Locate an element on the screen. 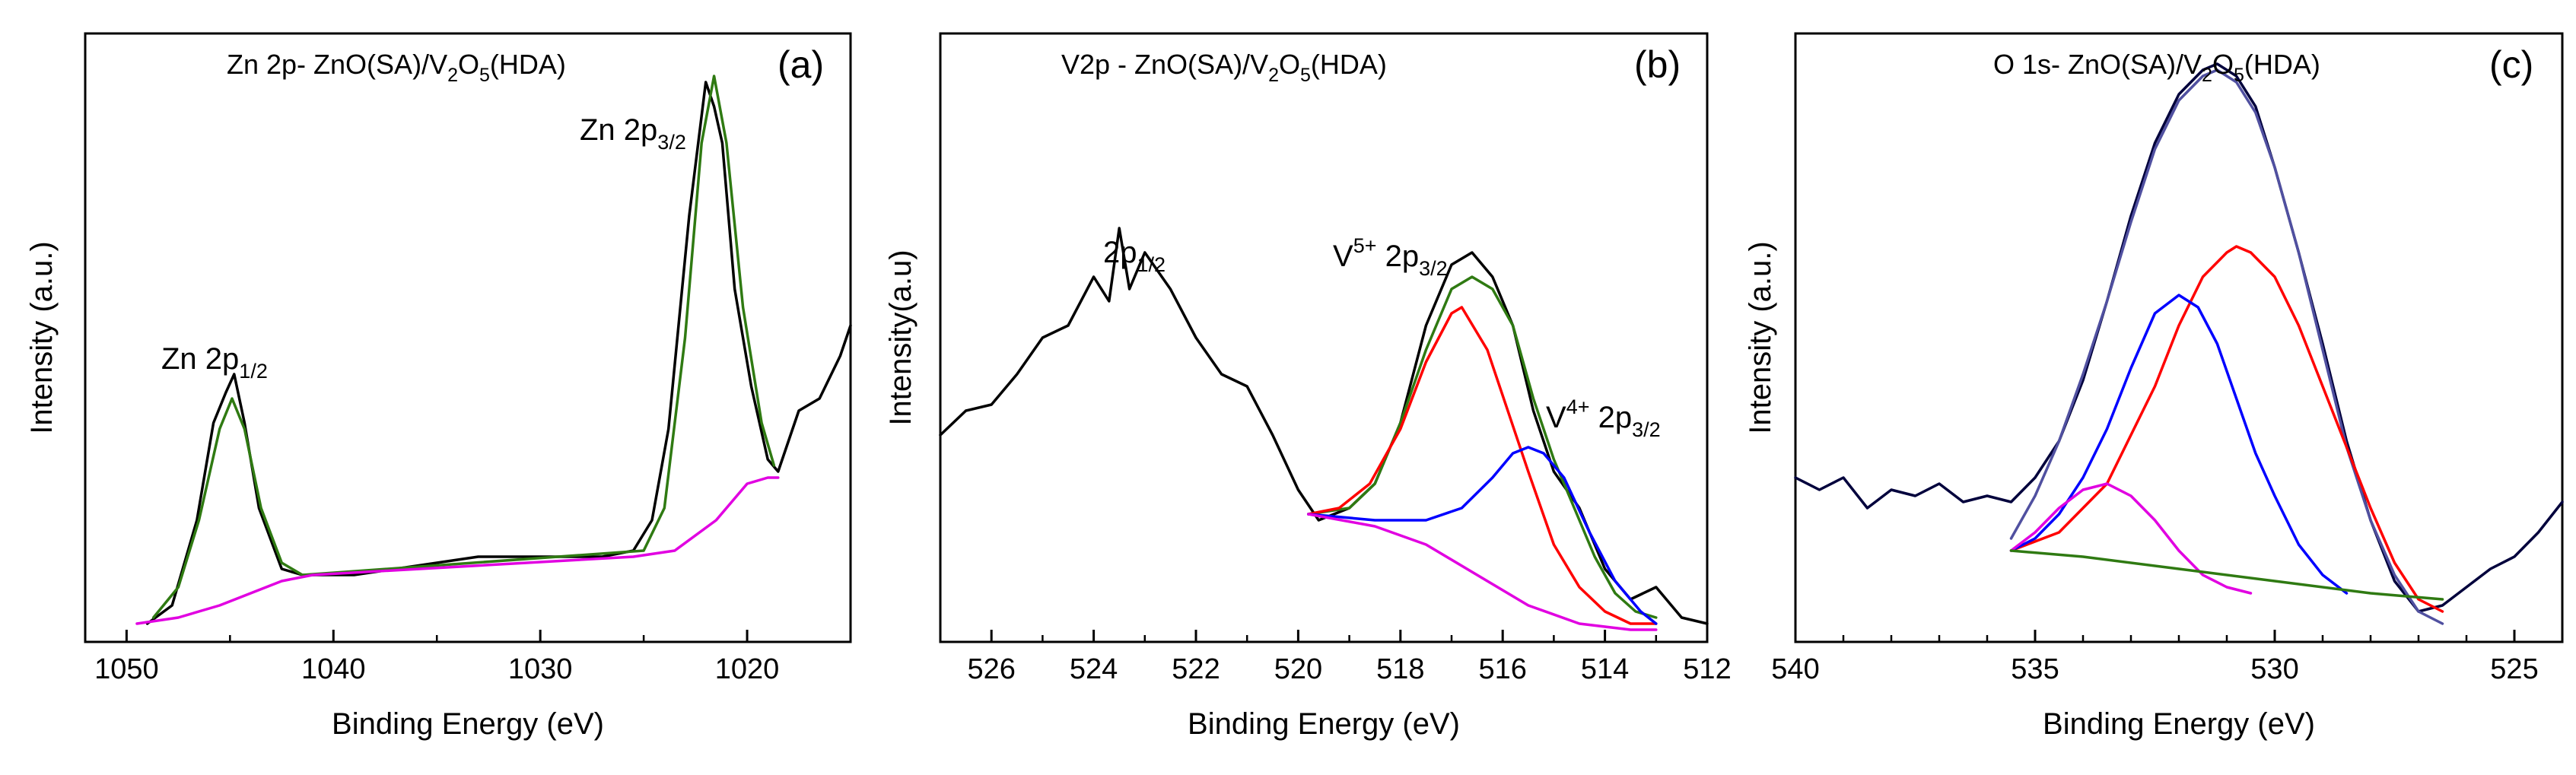  panel-a-xlabel: Binding Energy (eV) is located at coordinates (468, 724).